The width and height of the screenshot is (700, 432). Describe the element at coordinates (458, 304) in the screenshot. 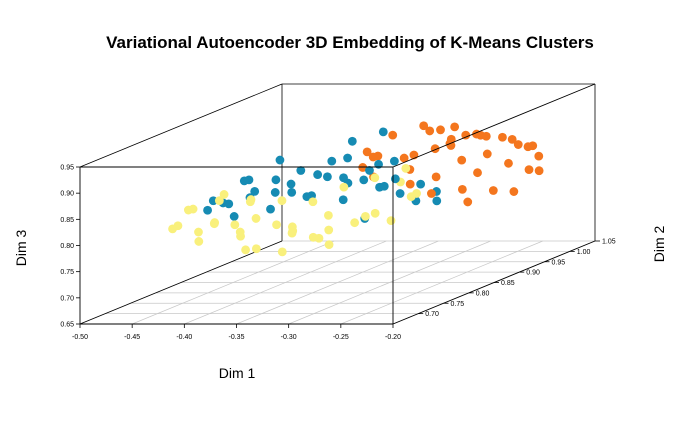

I see `y-tick-label: 0.75` at that location.